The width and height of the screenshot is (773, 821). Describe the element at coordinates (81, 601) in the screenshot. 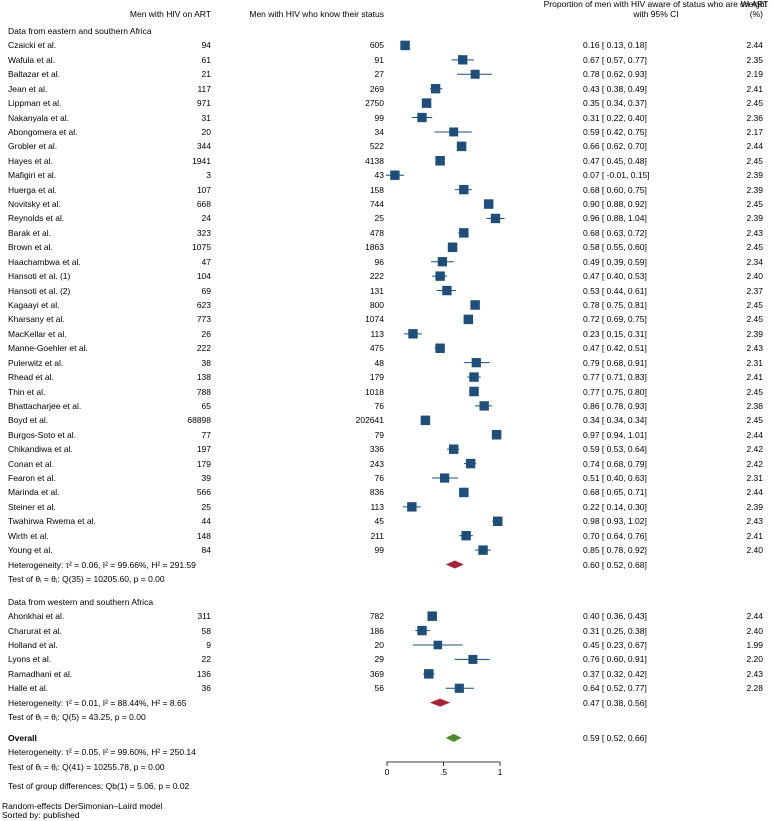

I see `group-title: Data from western and southern Africa` at that location.